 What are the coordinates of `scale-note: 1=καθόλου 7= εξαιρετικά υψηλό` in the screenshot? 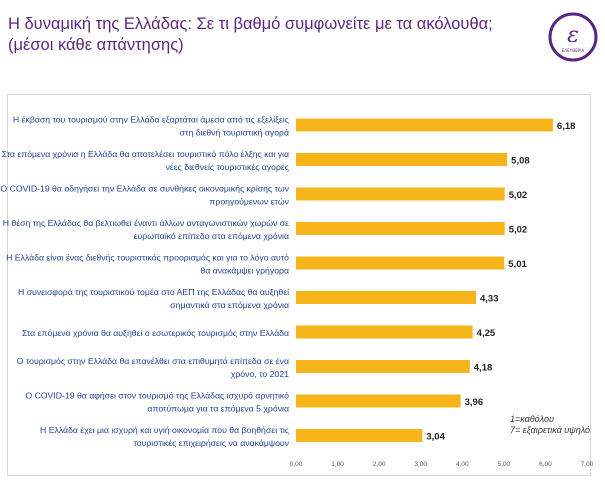 It's located at (550, 425).